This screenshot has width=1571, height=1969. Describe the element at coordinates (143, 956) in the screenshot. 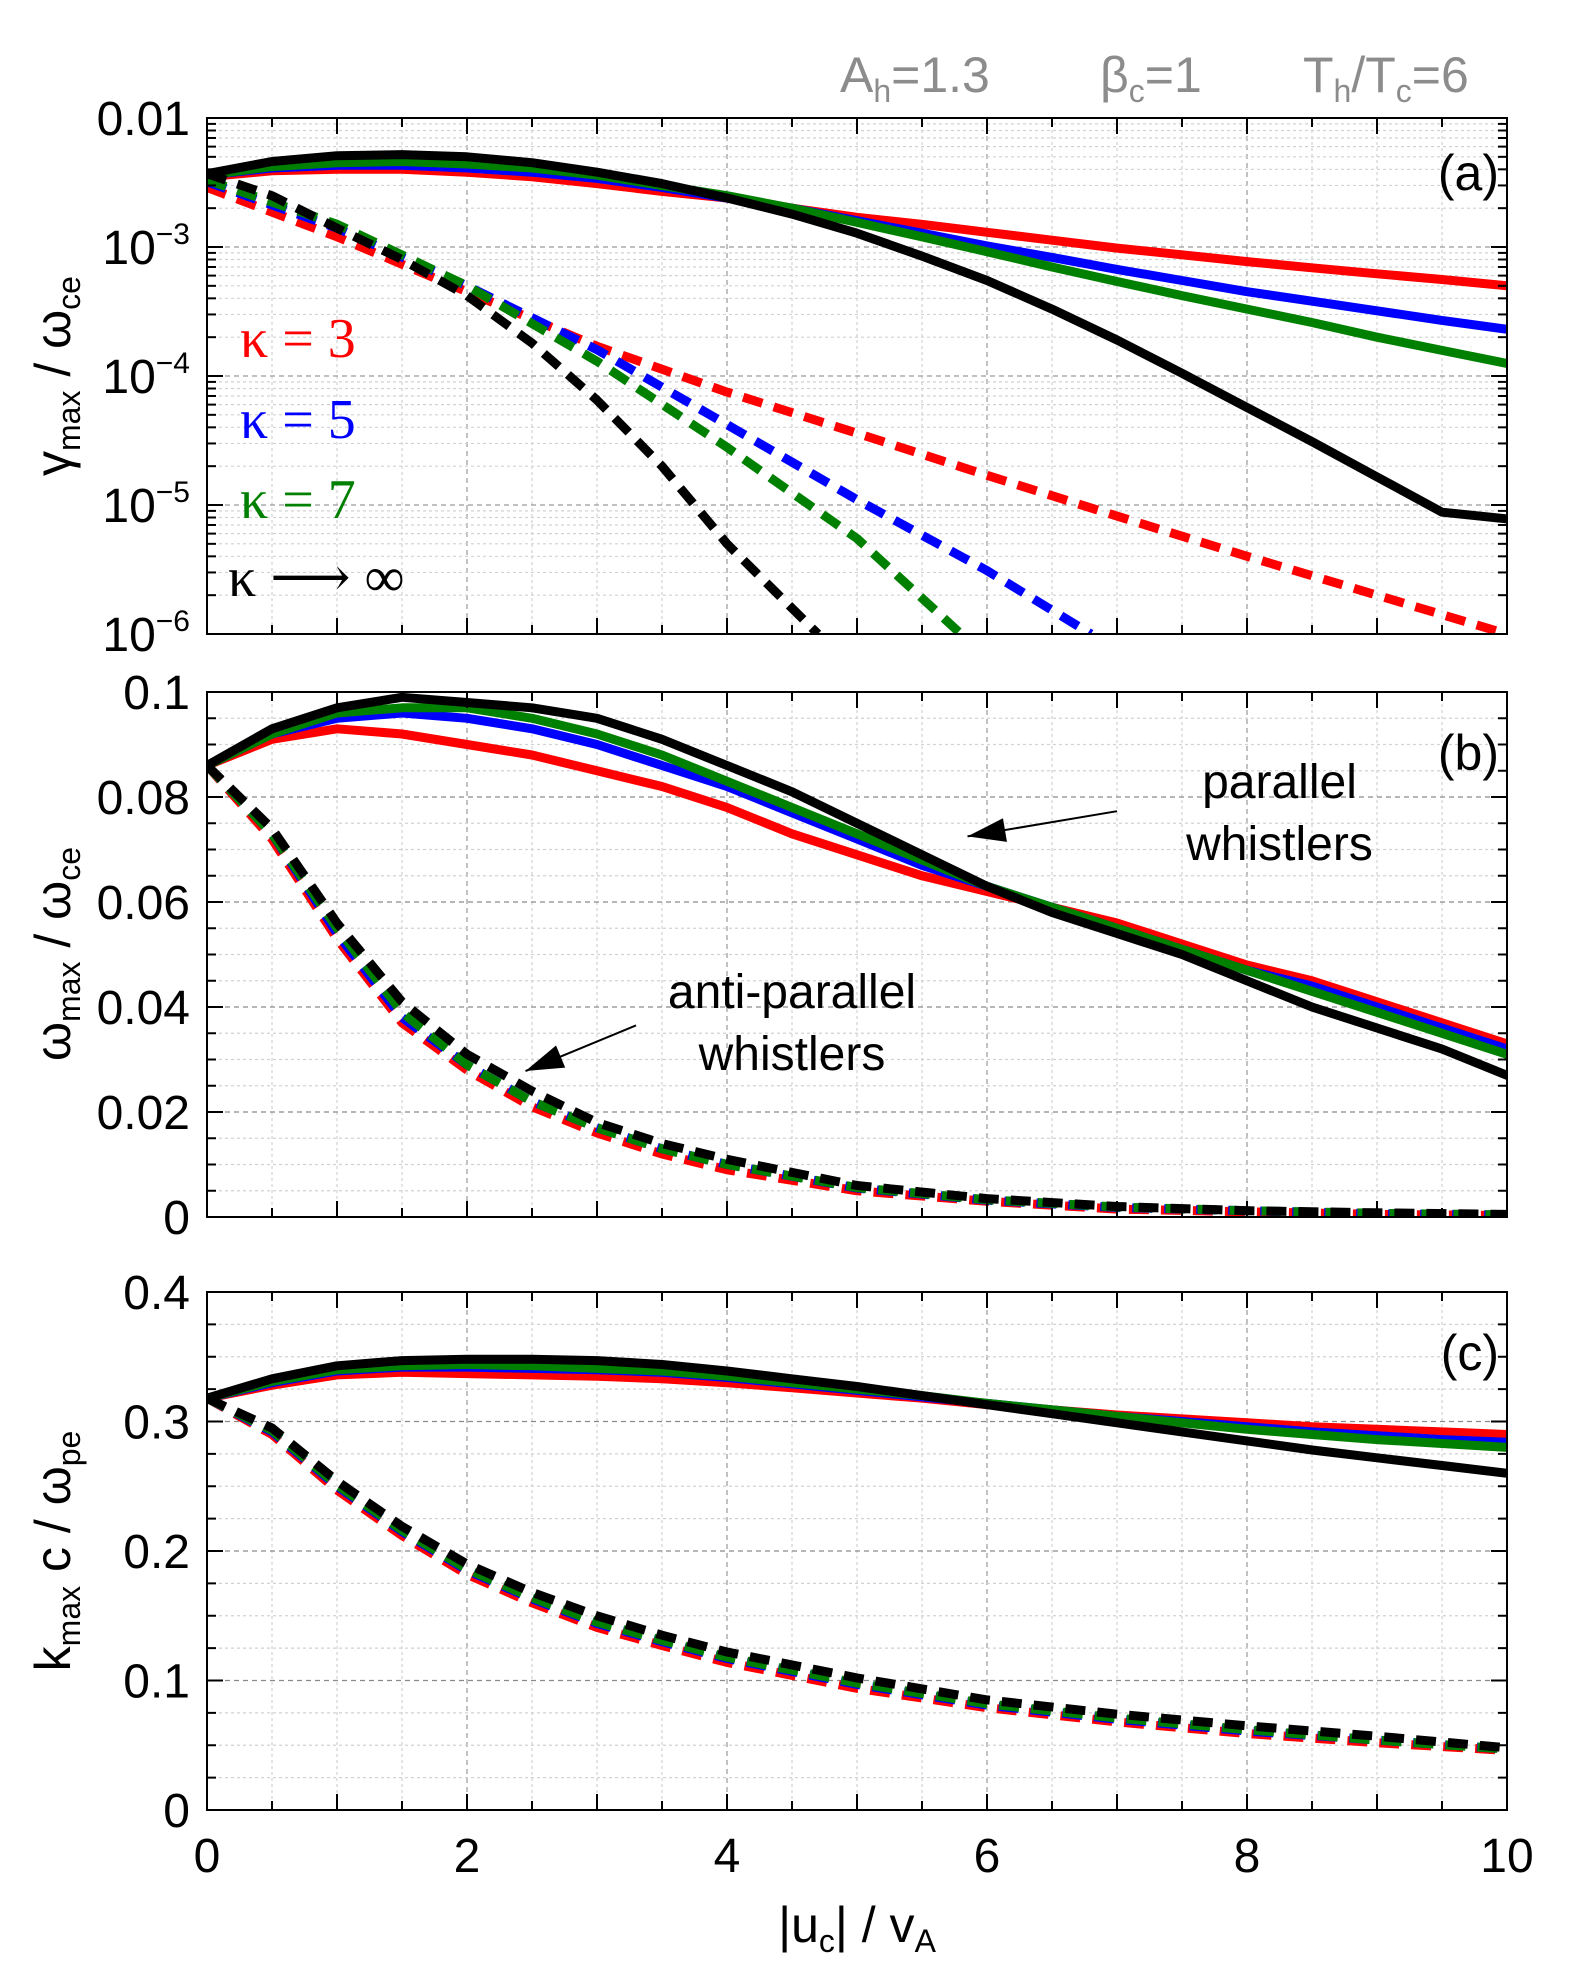

I see `panel-b-ytick-labels: 0 0.02 0.04 0.06 0.08 0.1` at that location.